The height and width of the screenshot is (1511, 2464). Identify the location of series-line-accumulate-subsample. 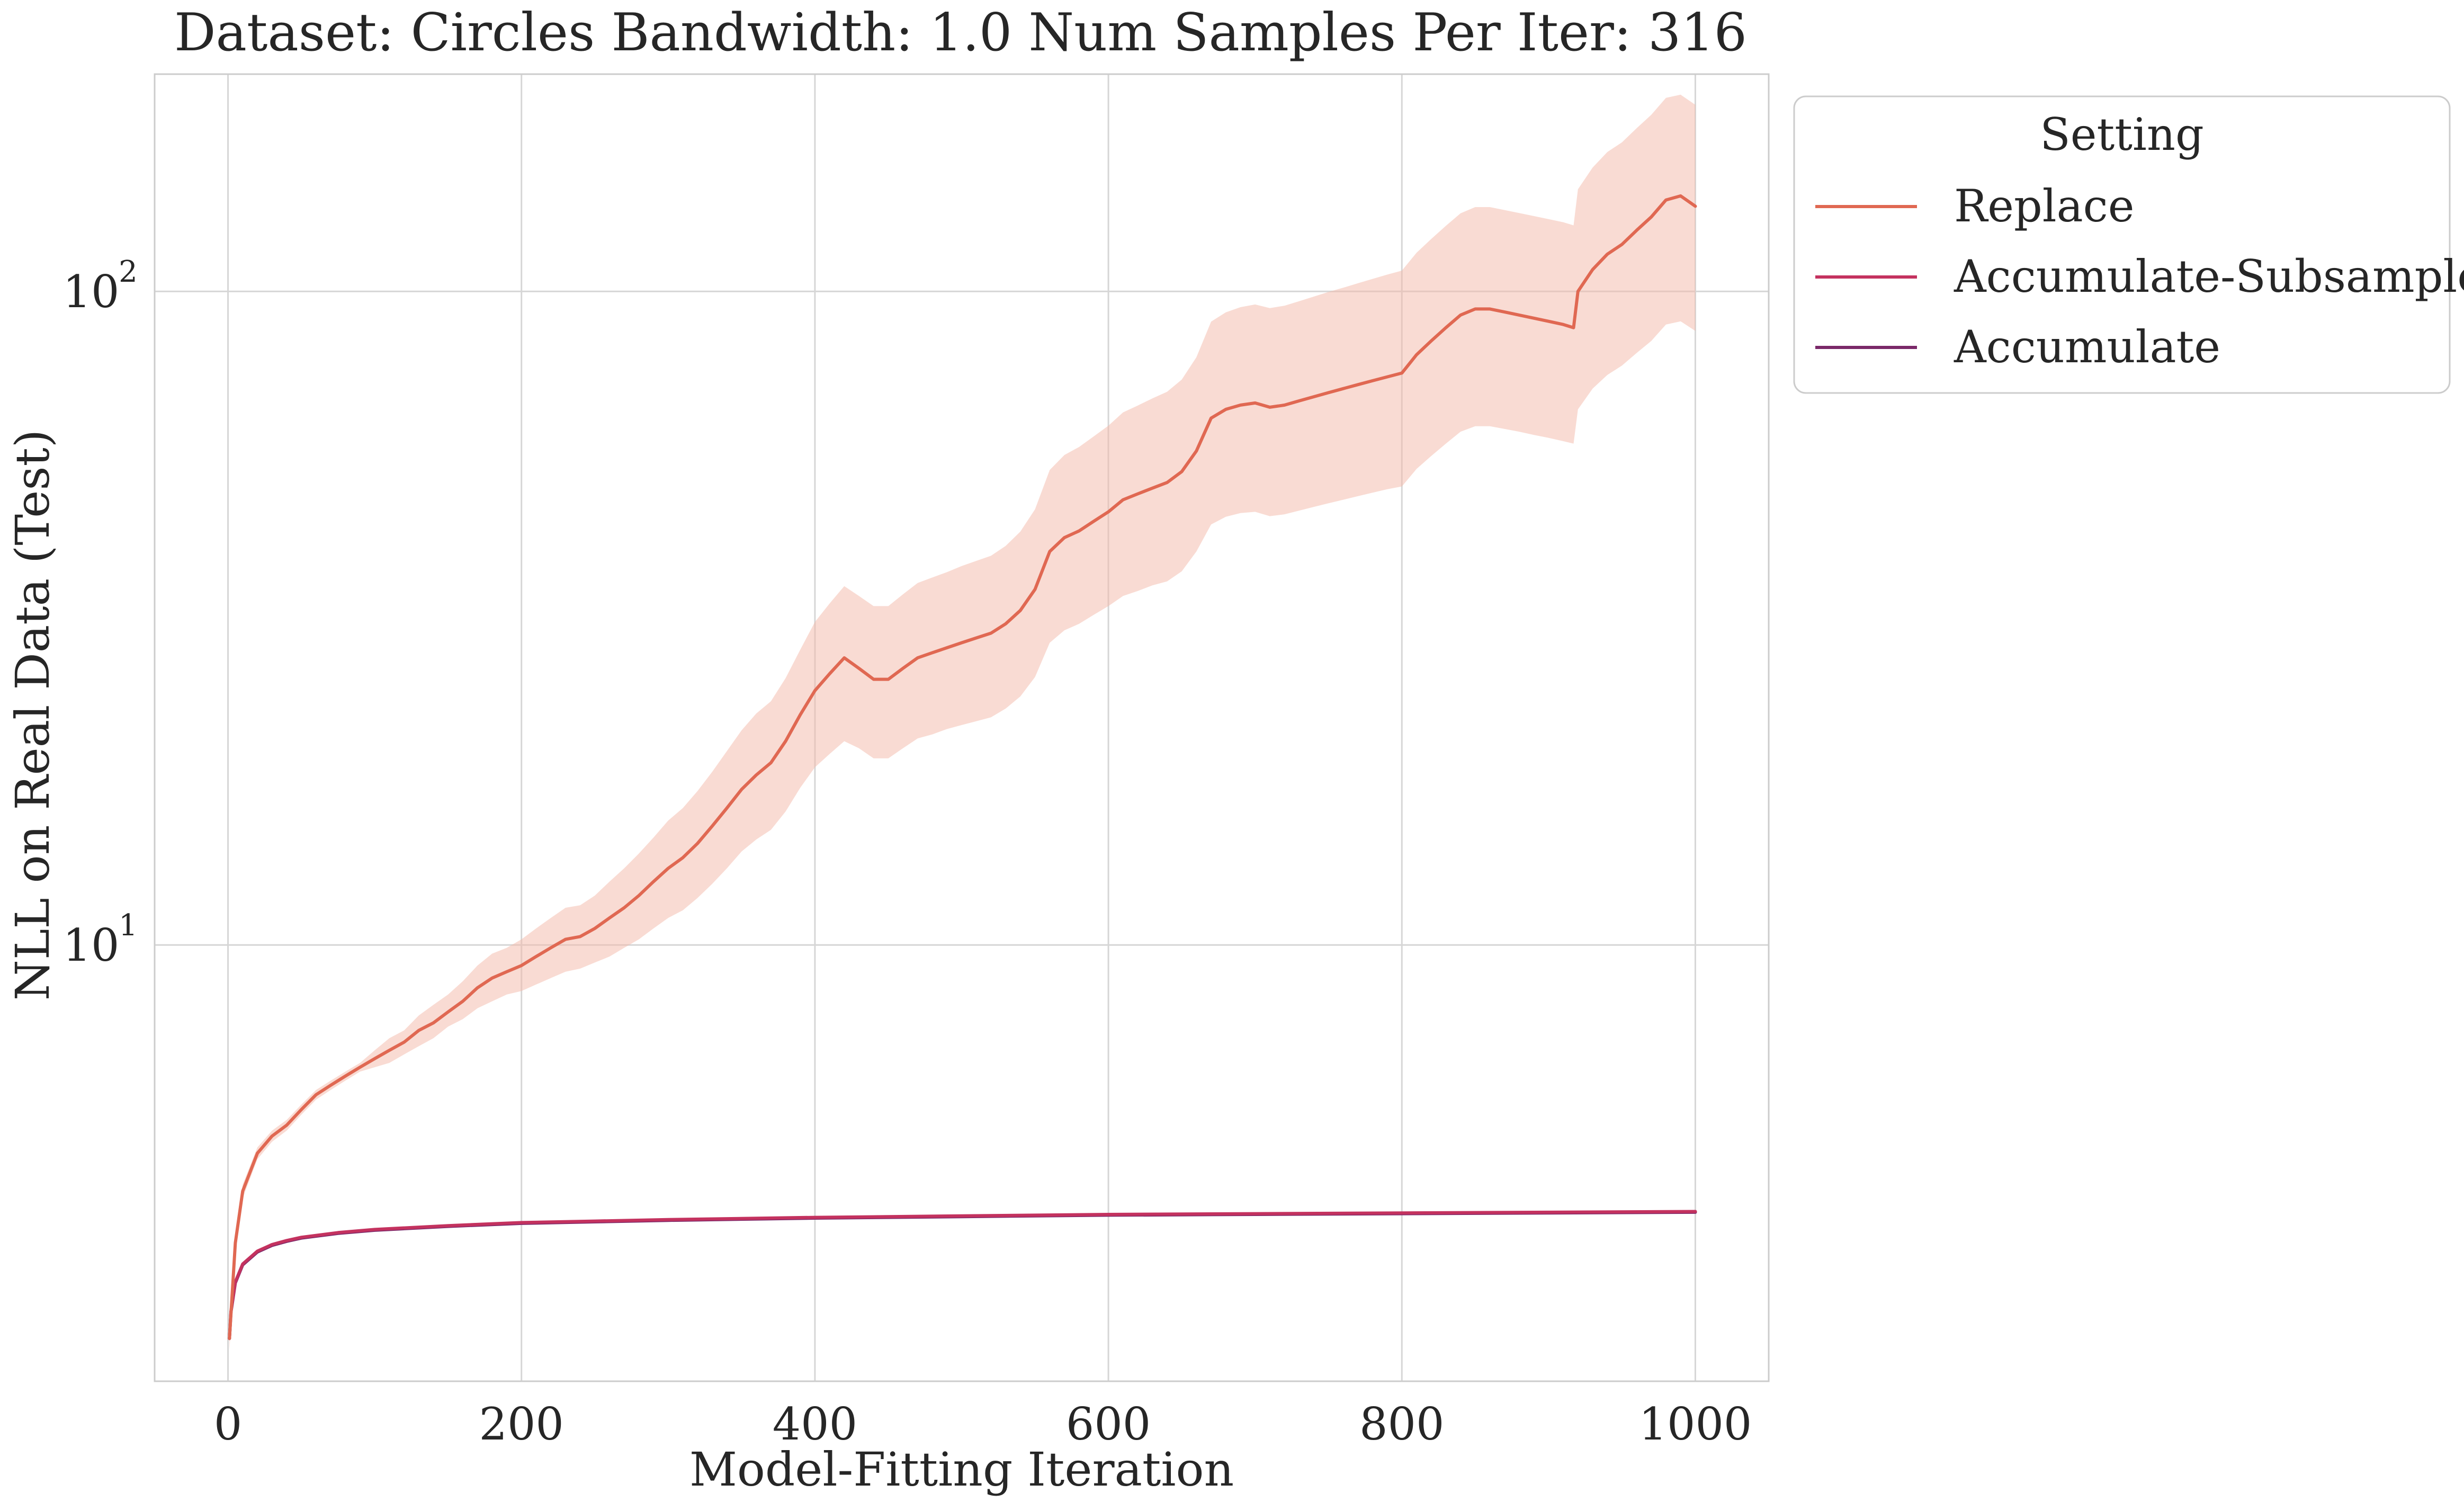
(962, 1275).